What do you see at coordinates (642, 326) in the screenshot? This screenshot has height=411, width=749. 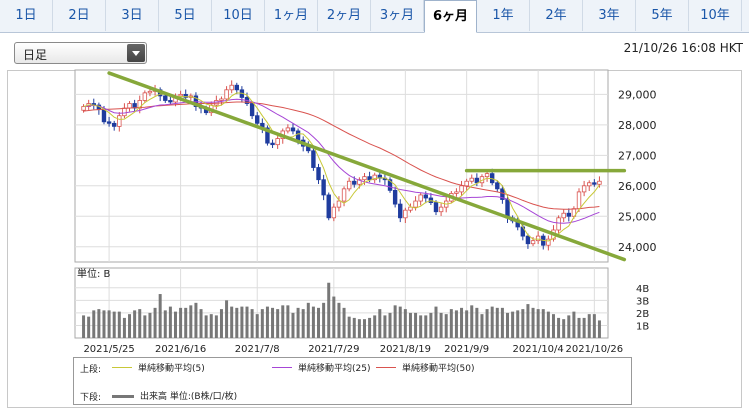 I see `volume-y-tick: 1B` at bounding box center [642, 326].